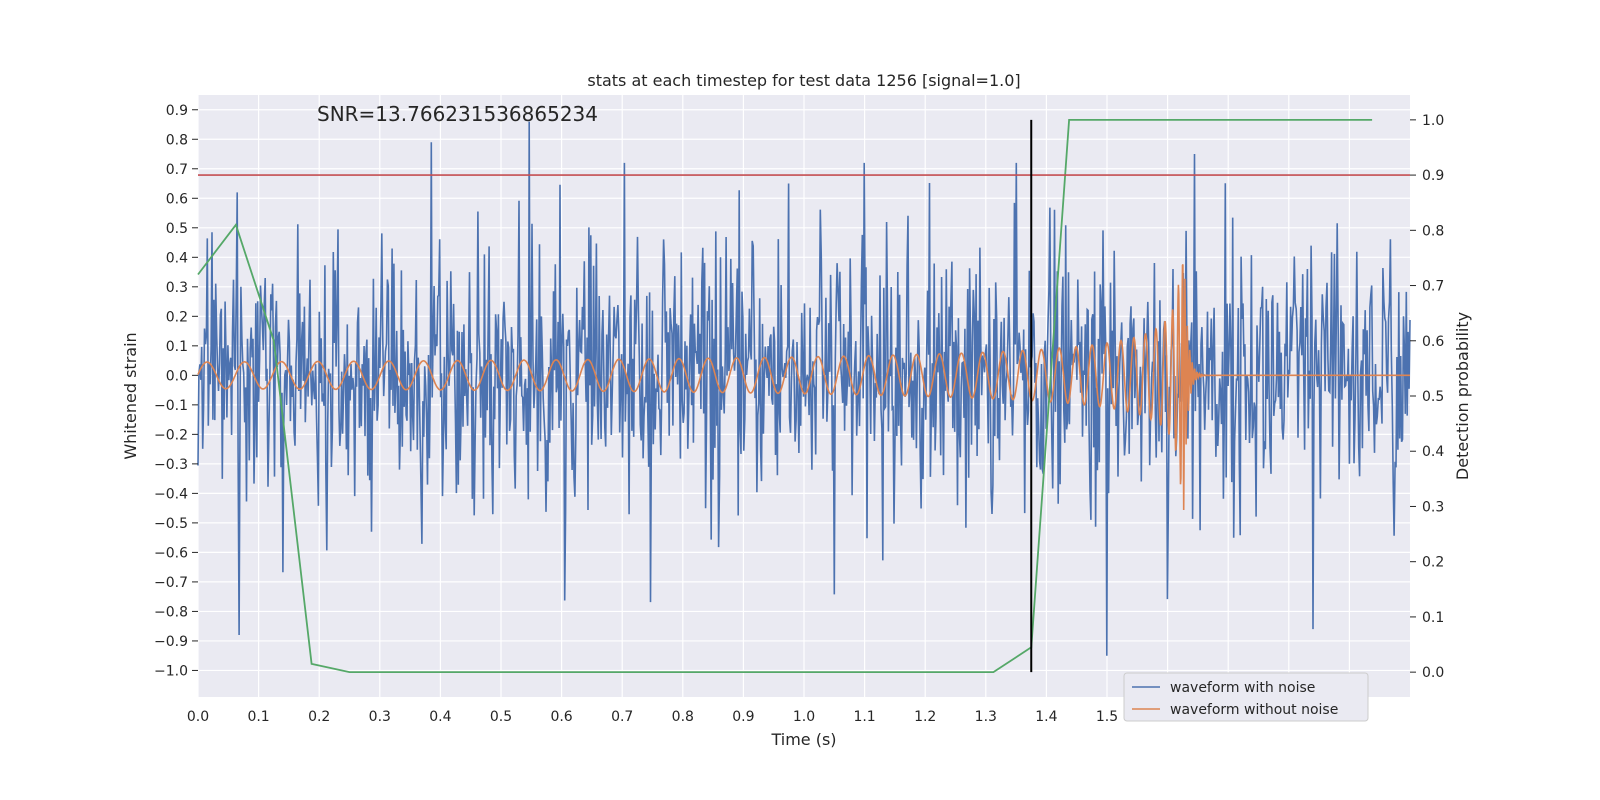  I want to click on y-tick-label: −0.2, so click(171, 435).